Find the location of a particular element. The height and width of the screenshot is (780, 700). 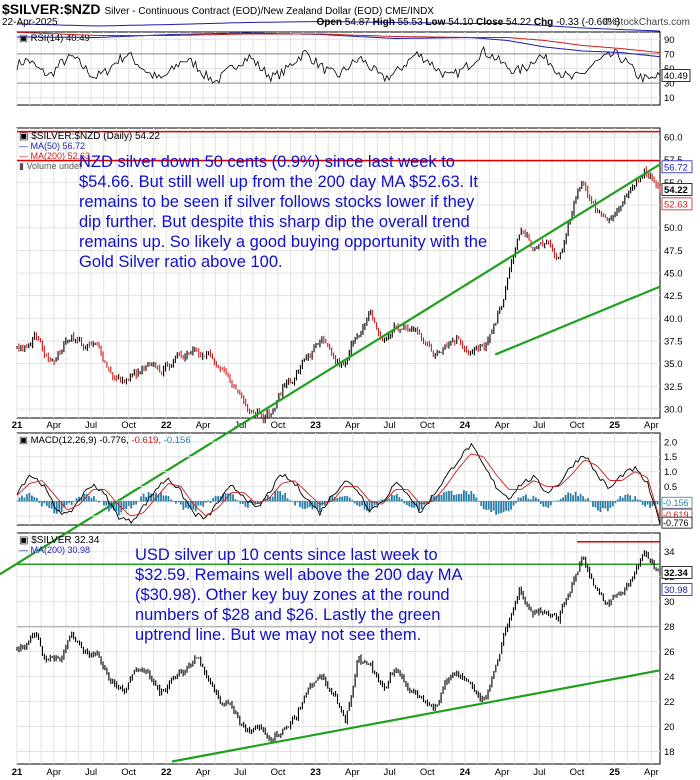

nzd-last-value: 56.72 is located at coordinates (676, 167).